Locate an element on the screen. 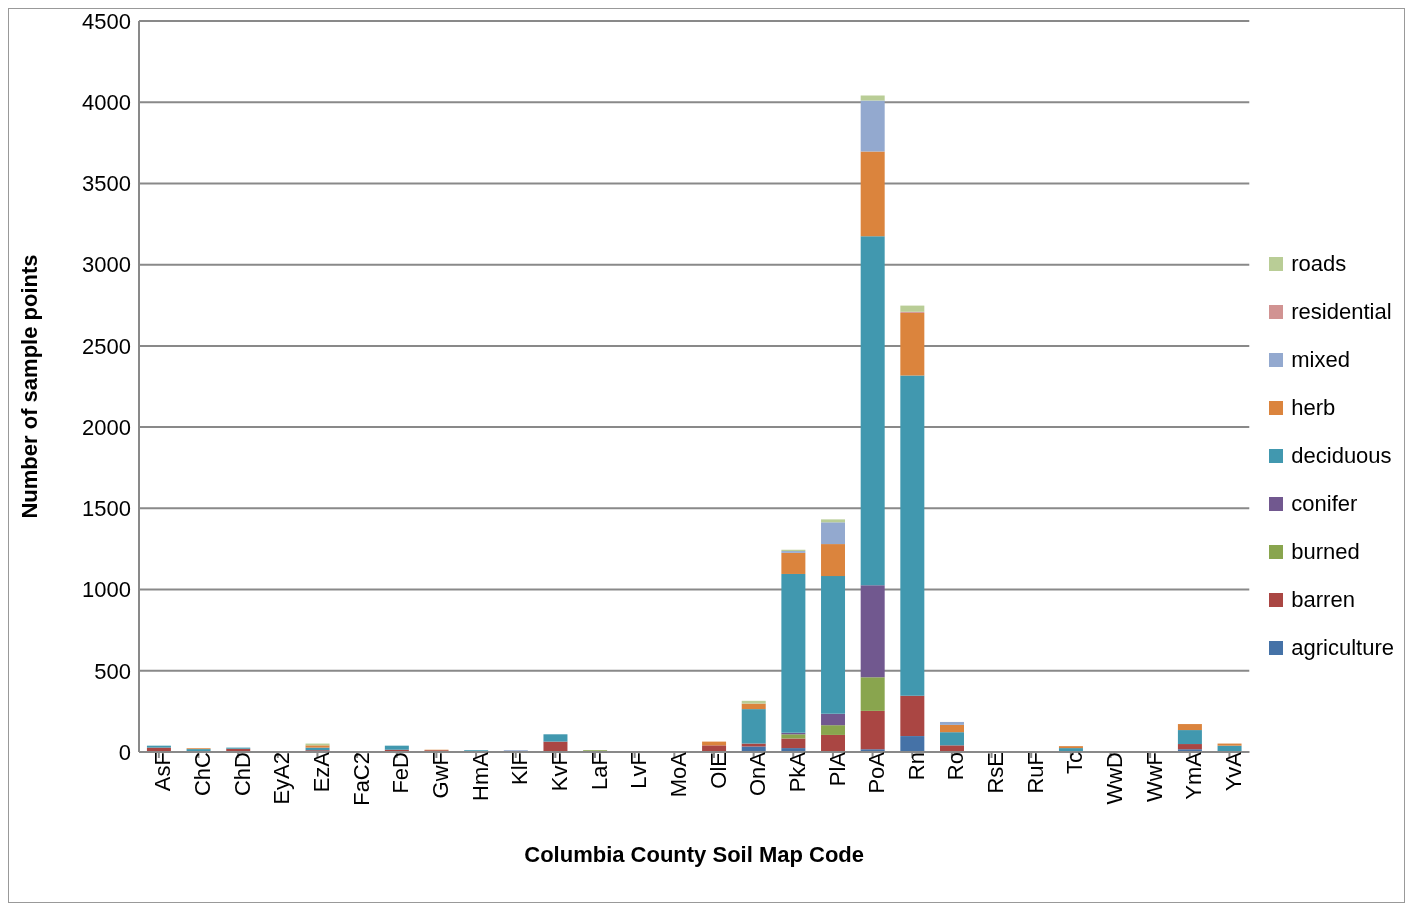 This screenshot has width=1413, height=909. x-tick-label: KlF is located at coordinates (520, 768).